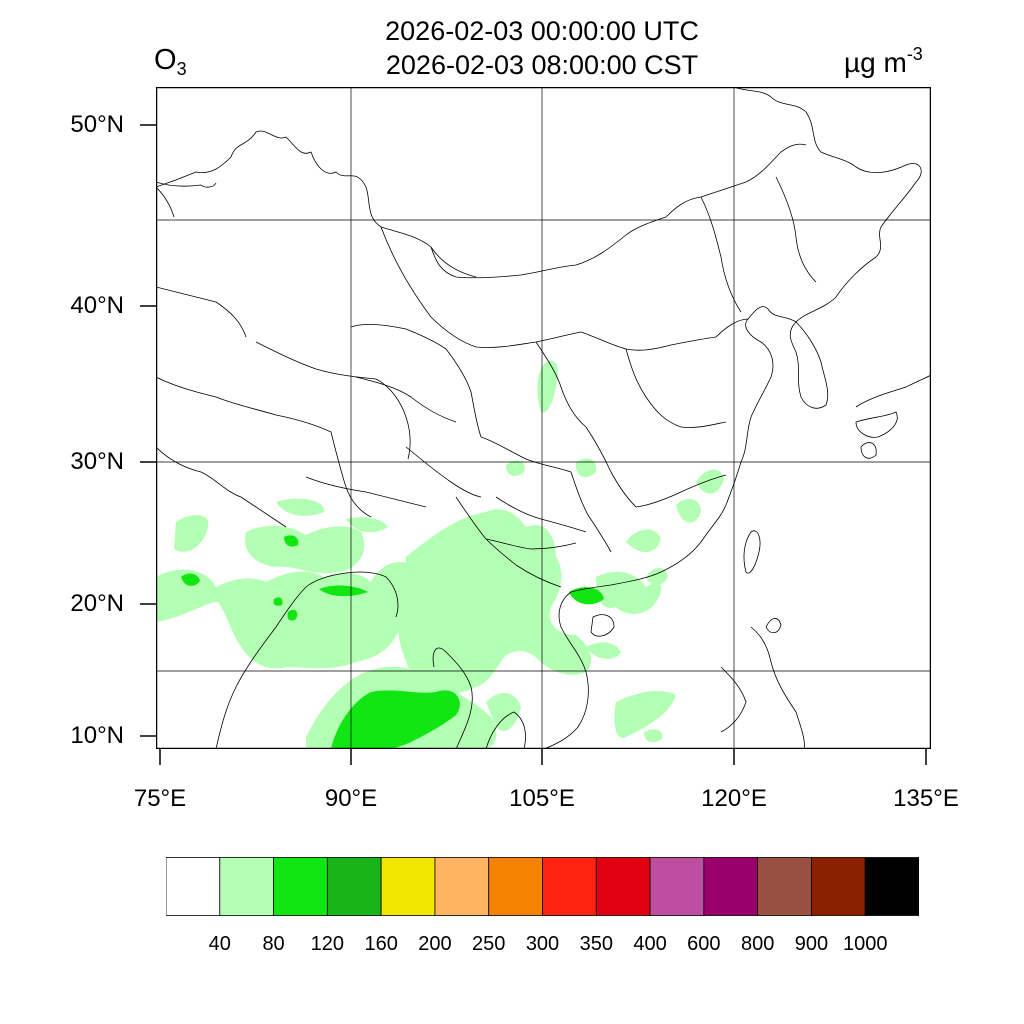 This screenshot has width=1024, height=1024. I want to click on species-label: O3, so click(170, 62).